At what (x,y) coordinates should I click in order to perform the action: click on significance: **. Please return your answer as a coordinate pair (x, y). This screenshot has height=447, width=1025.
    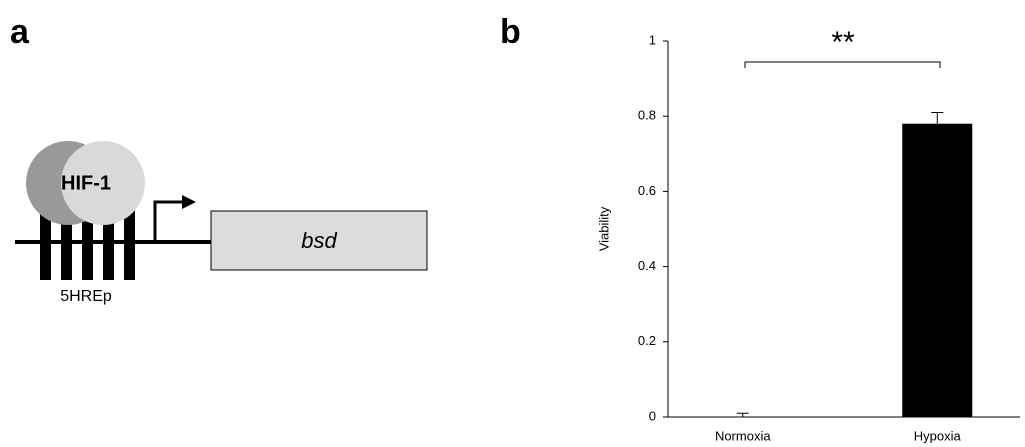
    Looking at the image, I should click on (843, 42).